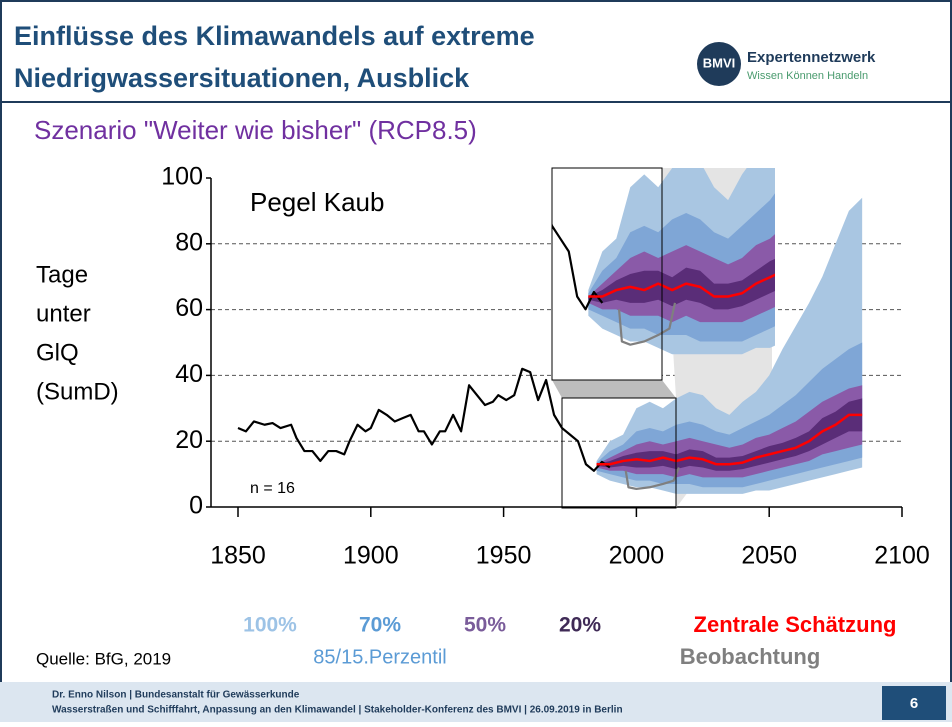 The height and width of the screenshot is (727, 952). Describe the element at coordinates (750, 656) in the screenshot. I see `legend-label: Beobachtung` at that location.